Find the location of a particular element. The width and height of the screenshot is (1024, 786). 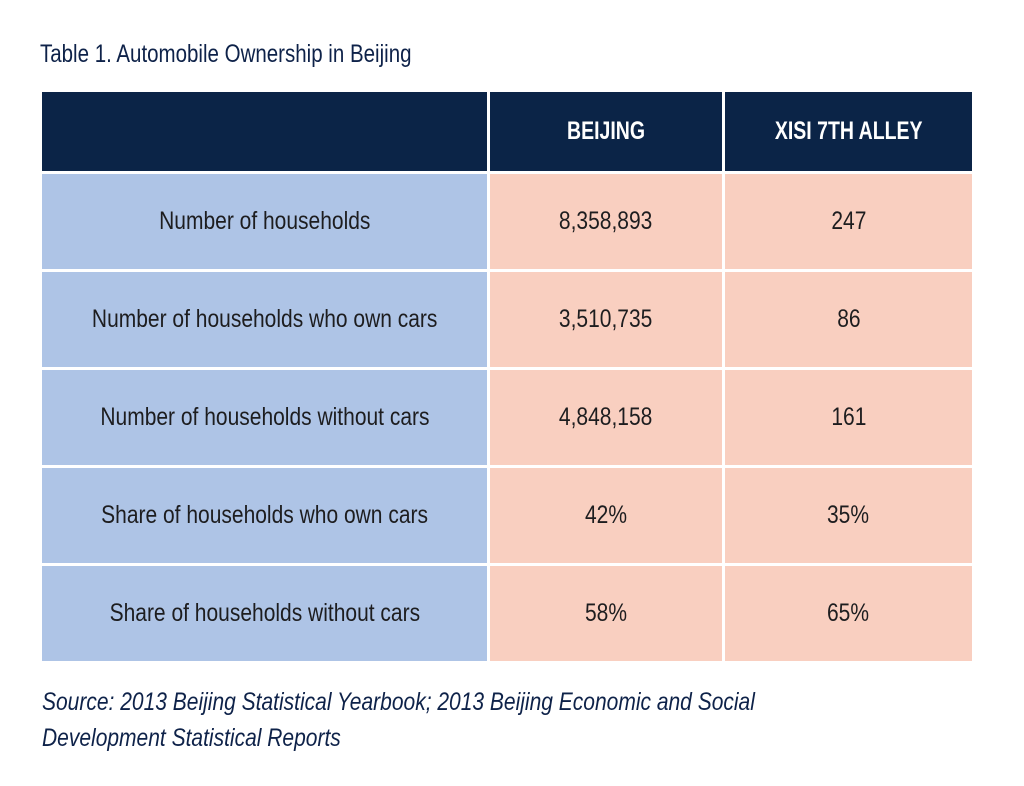

row-label: Number of households is located at coordinates (264, 221).